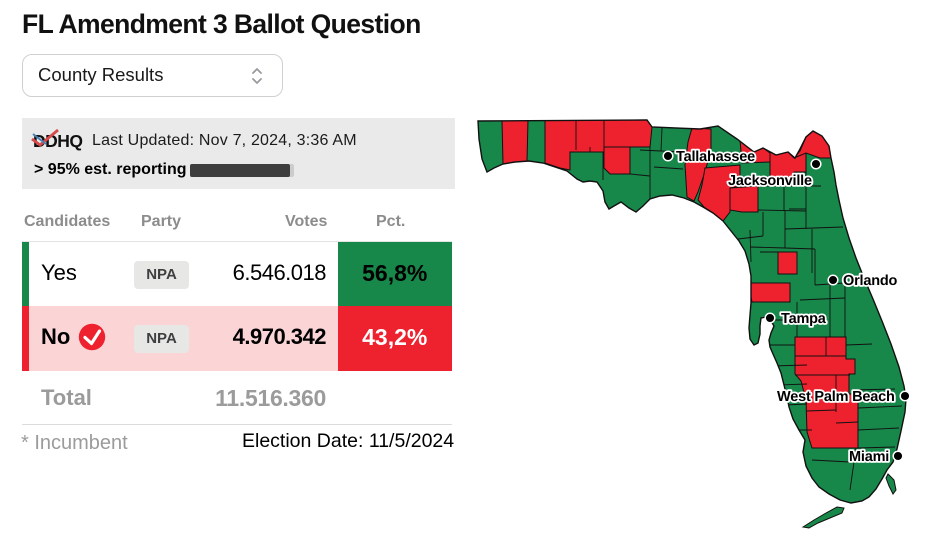 Image resolution: width=930 pixels, height=534 pixels. Describe the element at coordinates (870, 281) in the screenshot. I see `svg-text: Orlando` at that location.